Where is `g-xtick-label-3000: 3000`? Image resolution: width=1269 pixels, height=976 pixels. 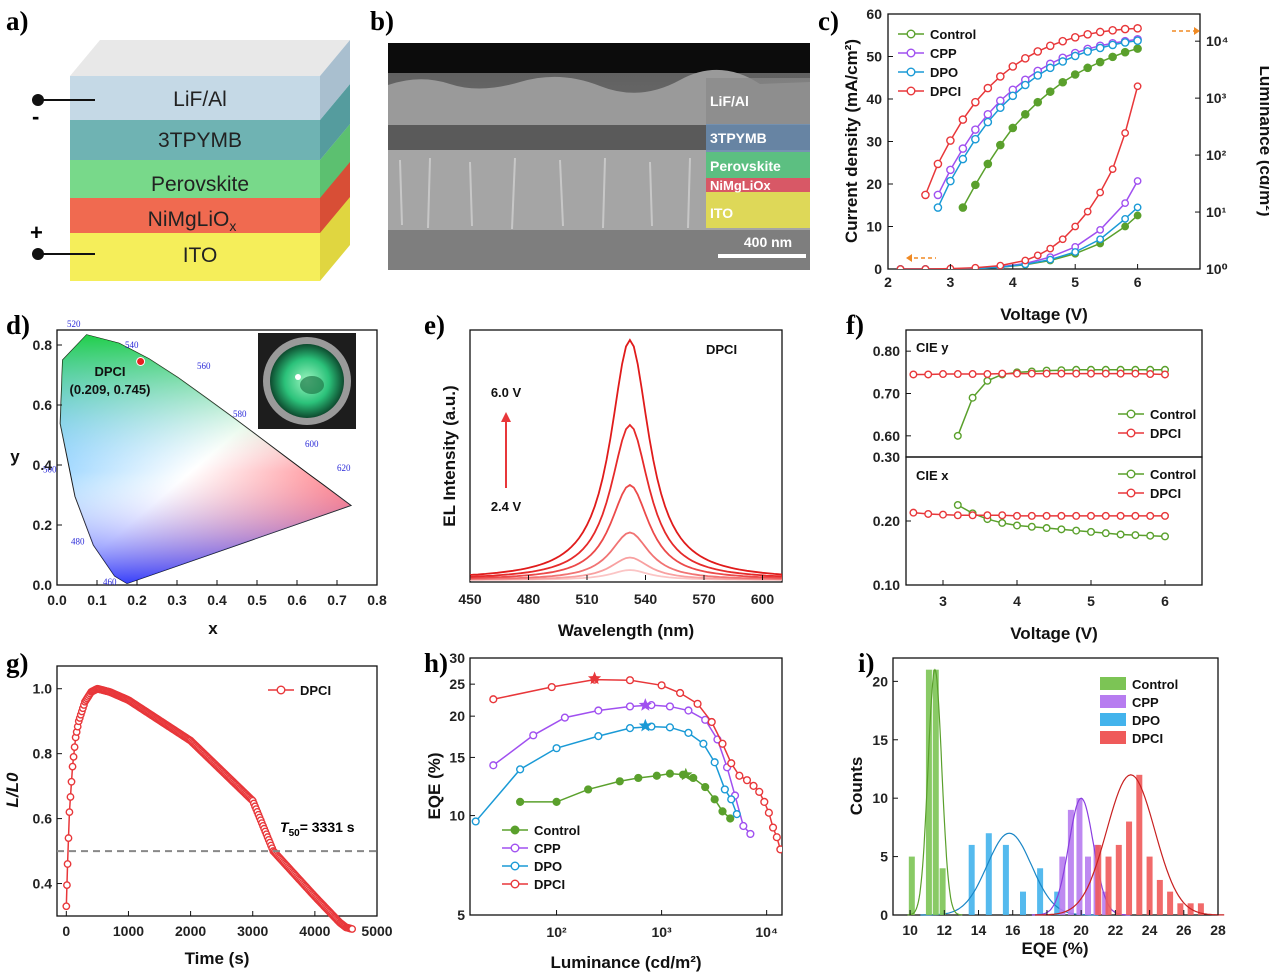
g-xtick-label-3000: 3000 is located at coordinates (252, 931).